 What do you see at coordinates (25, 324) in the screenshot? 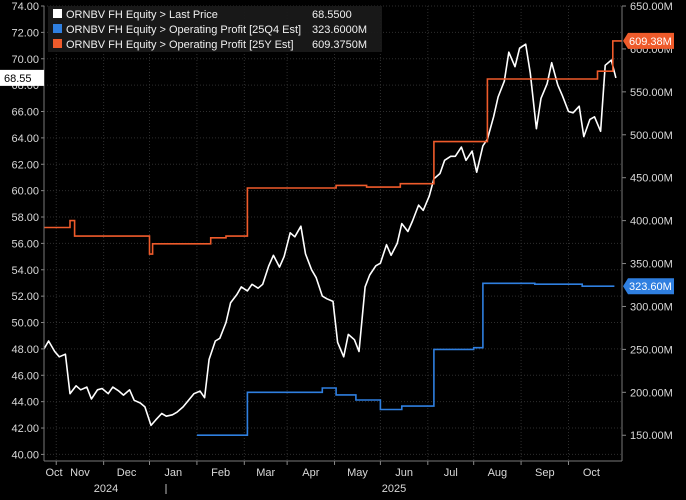
I see `left-tick-label: 50.00` at bounding box center [25, 324].